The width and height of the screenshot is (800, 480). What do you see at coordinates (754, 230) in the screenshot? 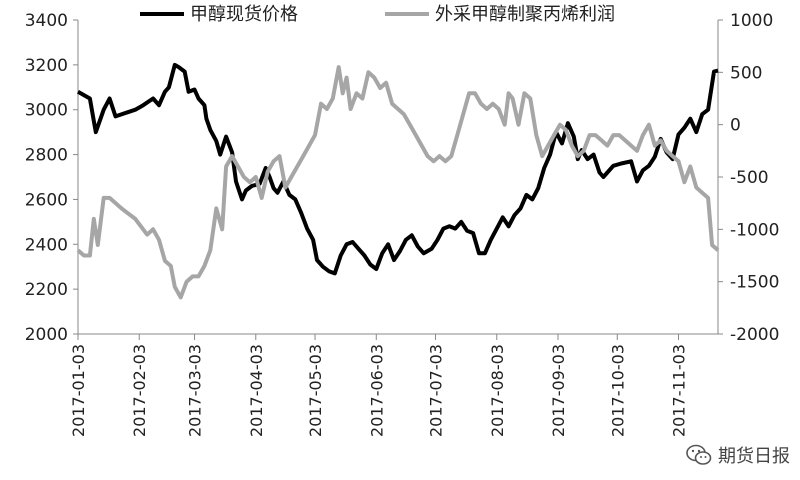
I see `y-right-tick-label: -1000` at bounding box center [754, 230].